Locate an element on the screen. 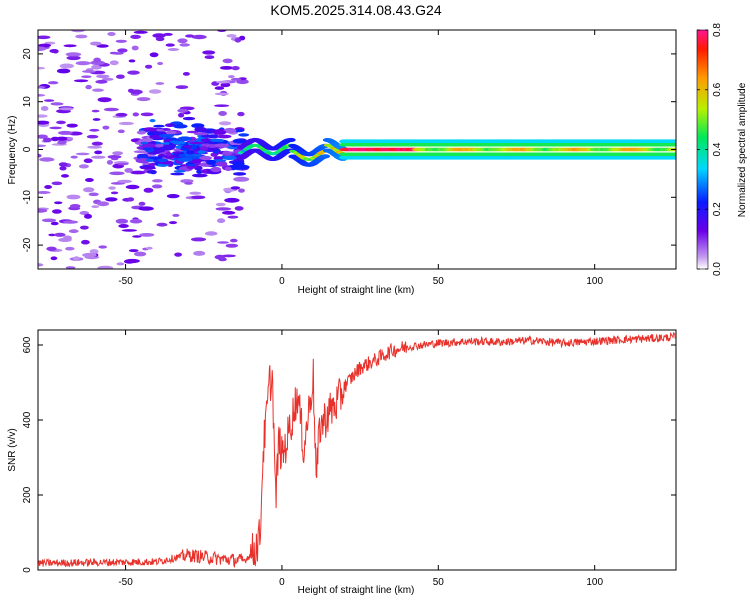 Image resolution: width=750 pixels, height=600 pixels. snr-y-tick-label: 400 is located at coordinates (27, 419).